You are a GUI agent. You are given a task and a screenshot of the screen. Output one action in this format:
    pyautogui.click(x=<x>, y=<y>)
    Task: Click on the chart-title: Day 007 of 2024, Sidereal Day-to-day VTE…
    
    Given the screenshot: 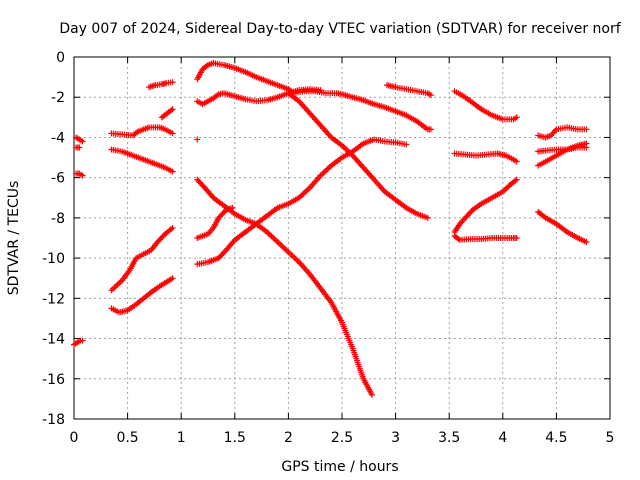 What is the action you would take?
    pyautogui.click(x=340, y=29)
    